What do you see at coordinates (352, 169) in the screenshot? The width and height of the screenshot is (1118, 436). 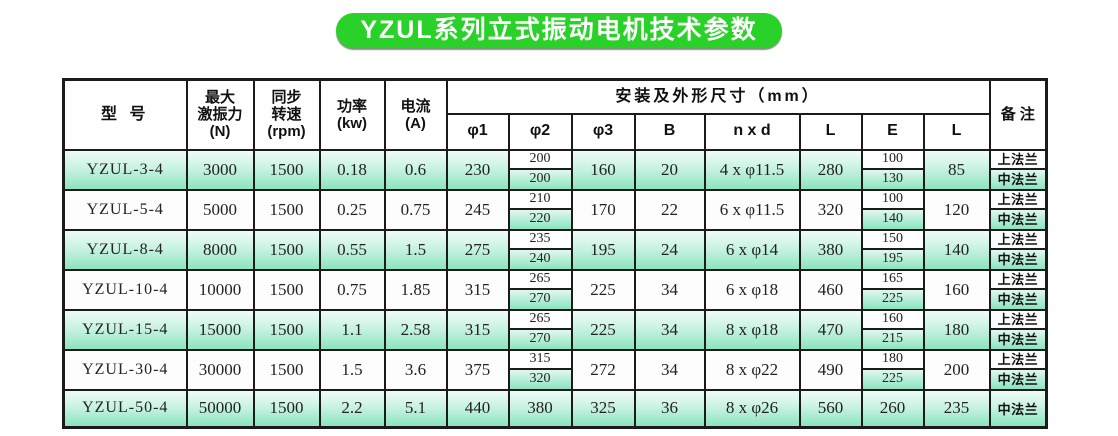 I see `cell-power: 0.18` at bounding box center [352, 169].